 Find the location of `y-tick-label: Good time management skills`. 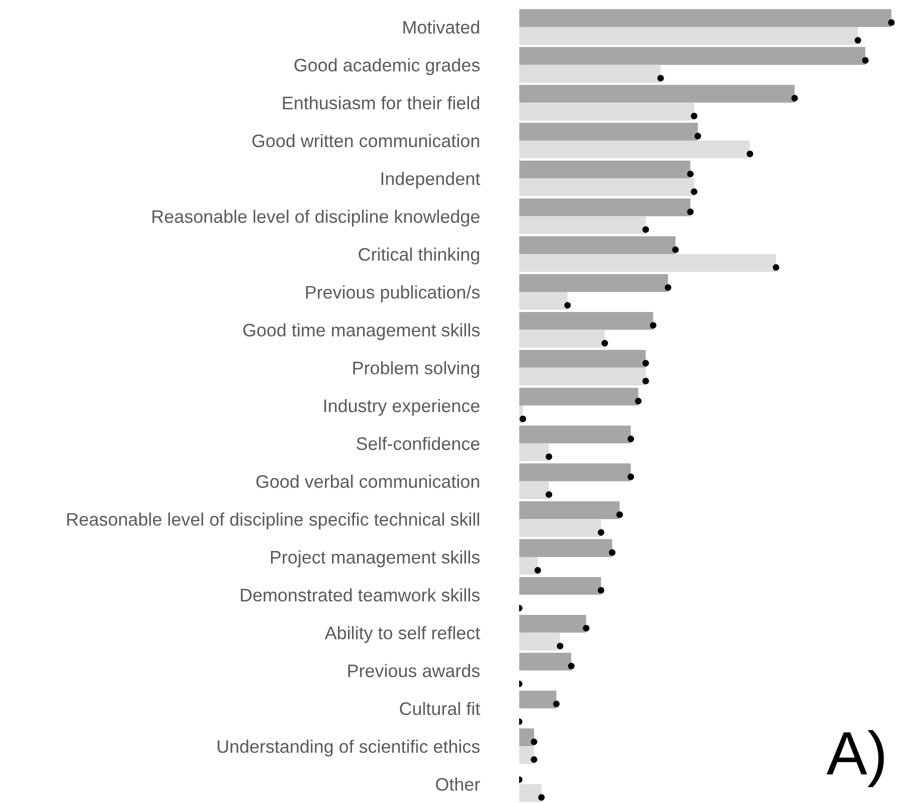

y-tick-label: Good time management skills is located at coordinates (361, 331).